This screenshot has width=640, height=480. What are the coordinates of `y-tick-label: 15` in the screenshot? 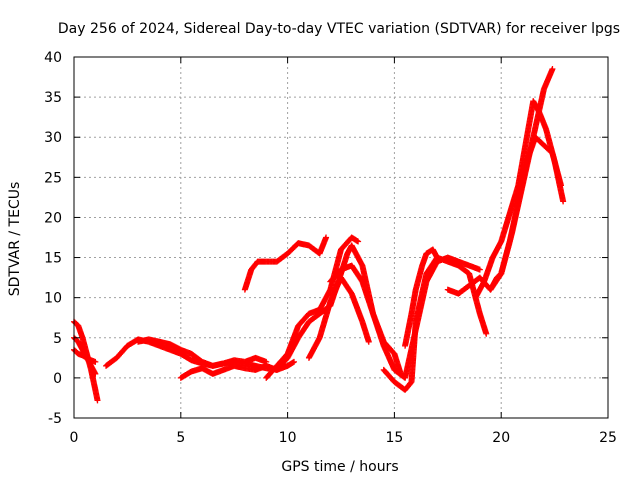 It's located at (53, 259).